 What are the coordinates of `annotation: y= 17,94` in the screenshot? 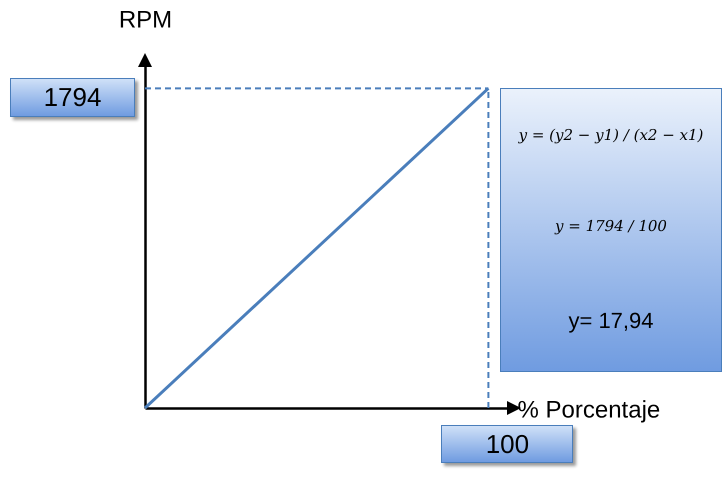 It's located at (611, 321).